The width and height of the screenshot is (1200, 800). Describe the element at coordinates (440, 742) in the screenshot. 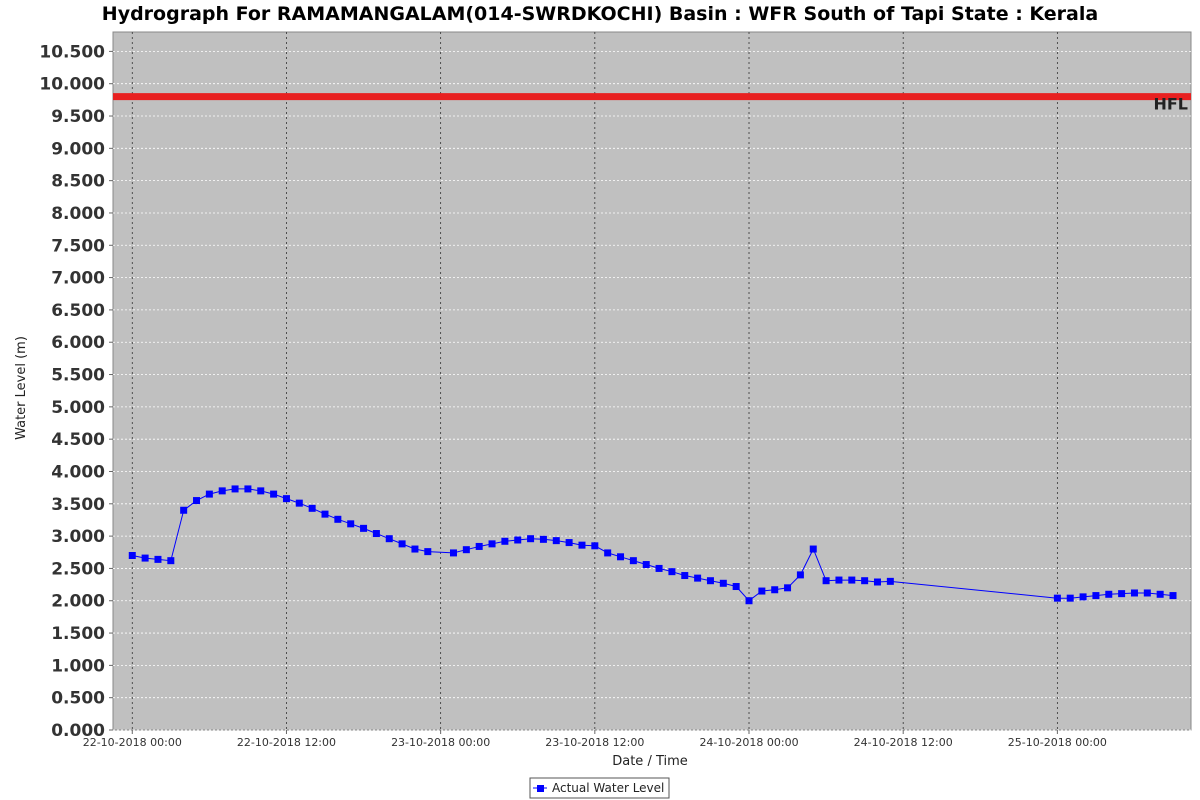

I see `x-tick-label: 23-10-2018 00:00` at that location.